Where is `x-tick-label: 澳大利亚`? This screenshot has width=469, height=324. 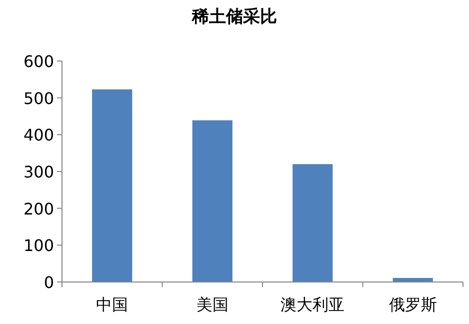
x-tick-label: 澳大利亚 is located at coordinates (312, 304).